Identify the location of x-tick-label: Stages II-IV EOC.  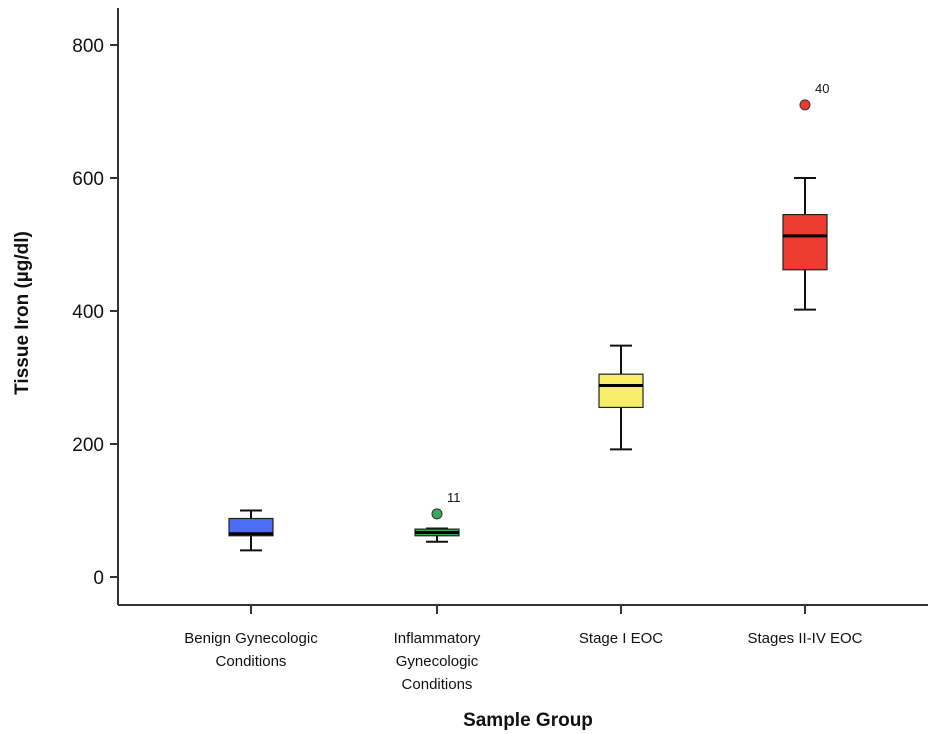
(804, 638).